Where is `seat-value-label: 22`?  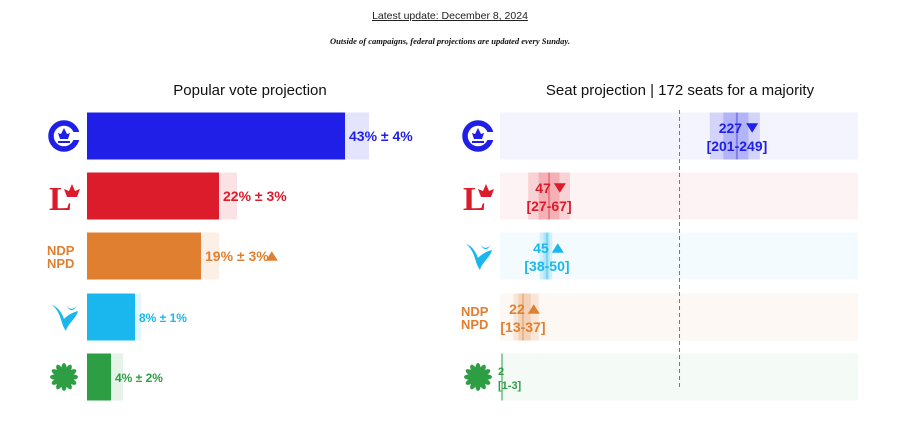
seat-value-label: 22 is located at coordinates (517, 309).